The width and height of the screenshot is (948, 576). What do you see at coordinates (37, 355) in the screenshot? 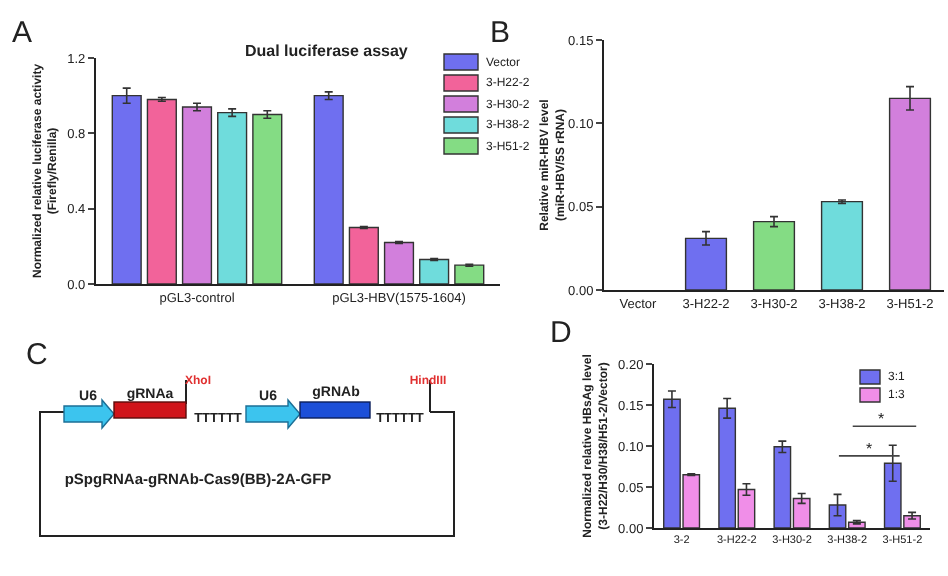
I see `text: C` at bounding box center [37, 355].